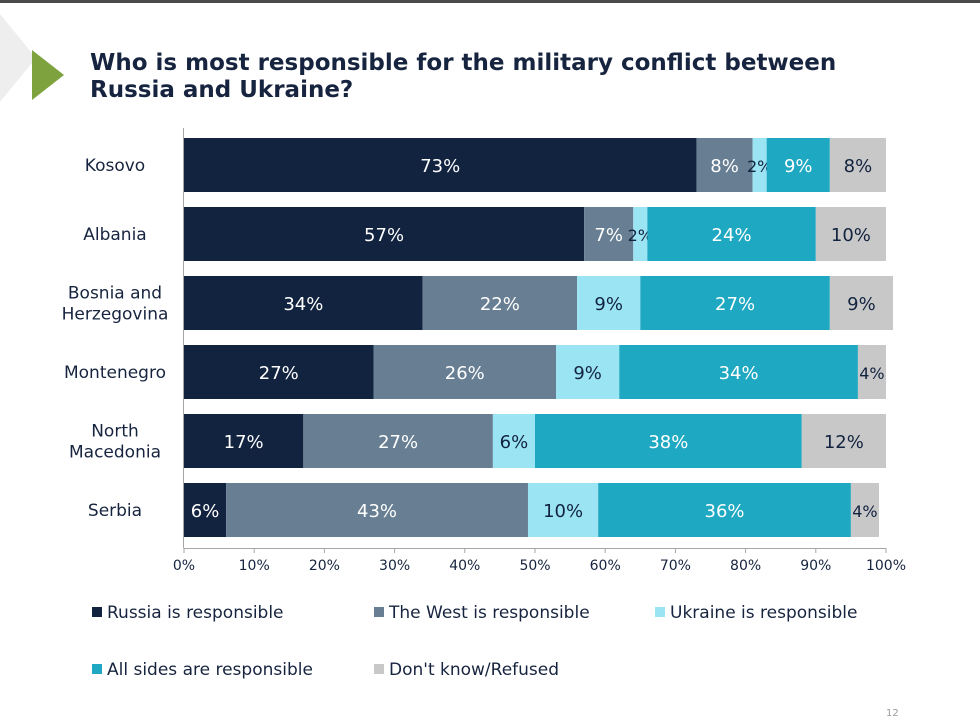 The image size is (980, 722). Describe the element at coordinates (764, 613) in the screenshot. I see `legend-label-ukraine: Ukraine is responsible` at that location.